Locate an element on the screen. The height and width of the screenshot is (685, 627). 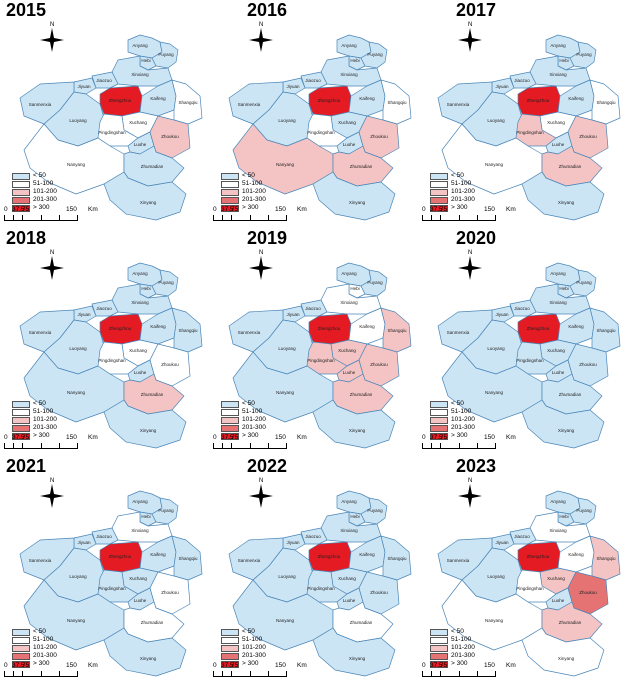
scale-unit: Km is located at coordinates (93, 209).